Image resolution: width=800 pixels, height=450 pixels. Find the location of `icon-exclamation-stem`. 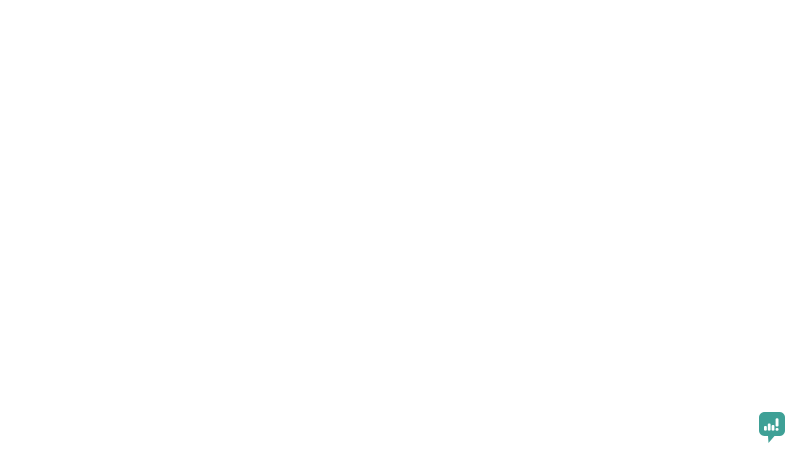

icon-exclamation-stem is located at coordinates (777, 422).